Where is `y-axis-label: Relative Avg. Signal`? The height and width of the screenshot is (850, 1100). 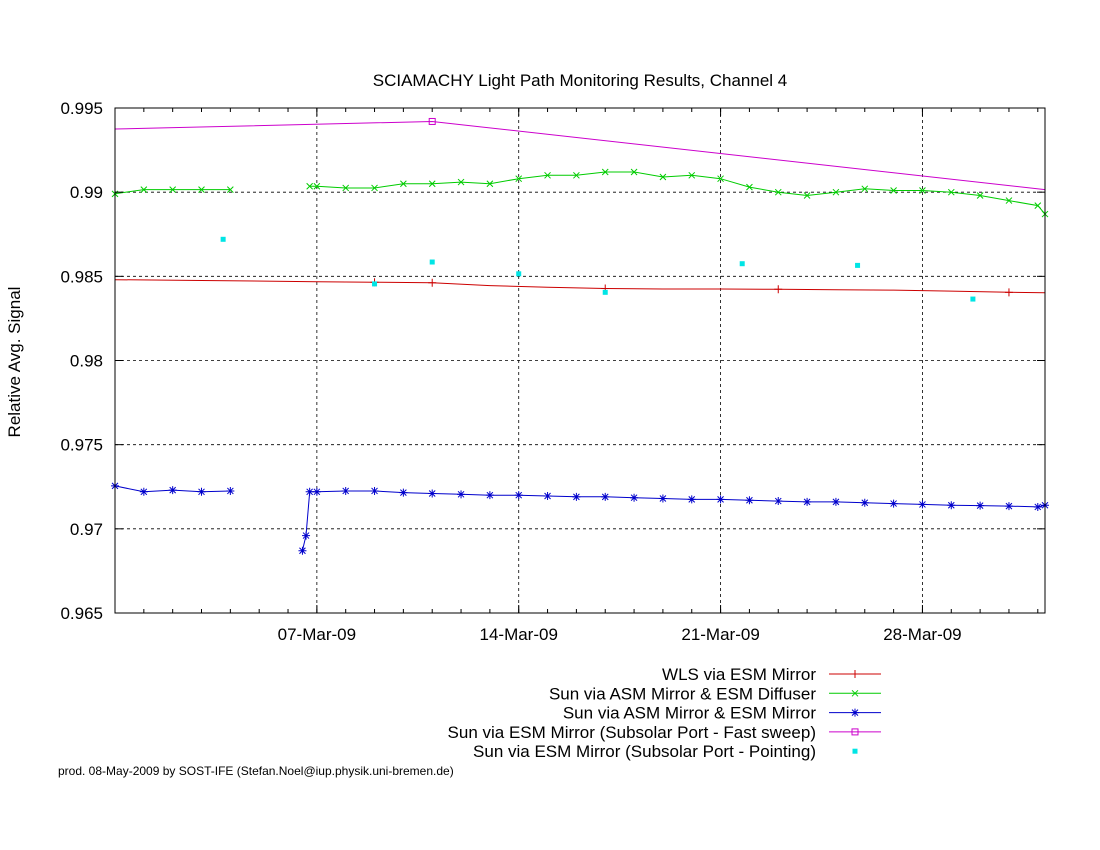
y-axis-label: Relative Avg. Signal is located at coordinates (14, 362).